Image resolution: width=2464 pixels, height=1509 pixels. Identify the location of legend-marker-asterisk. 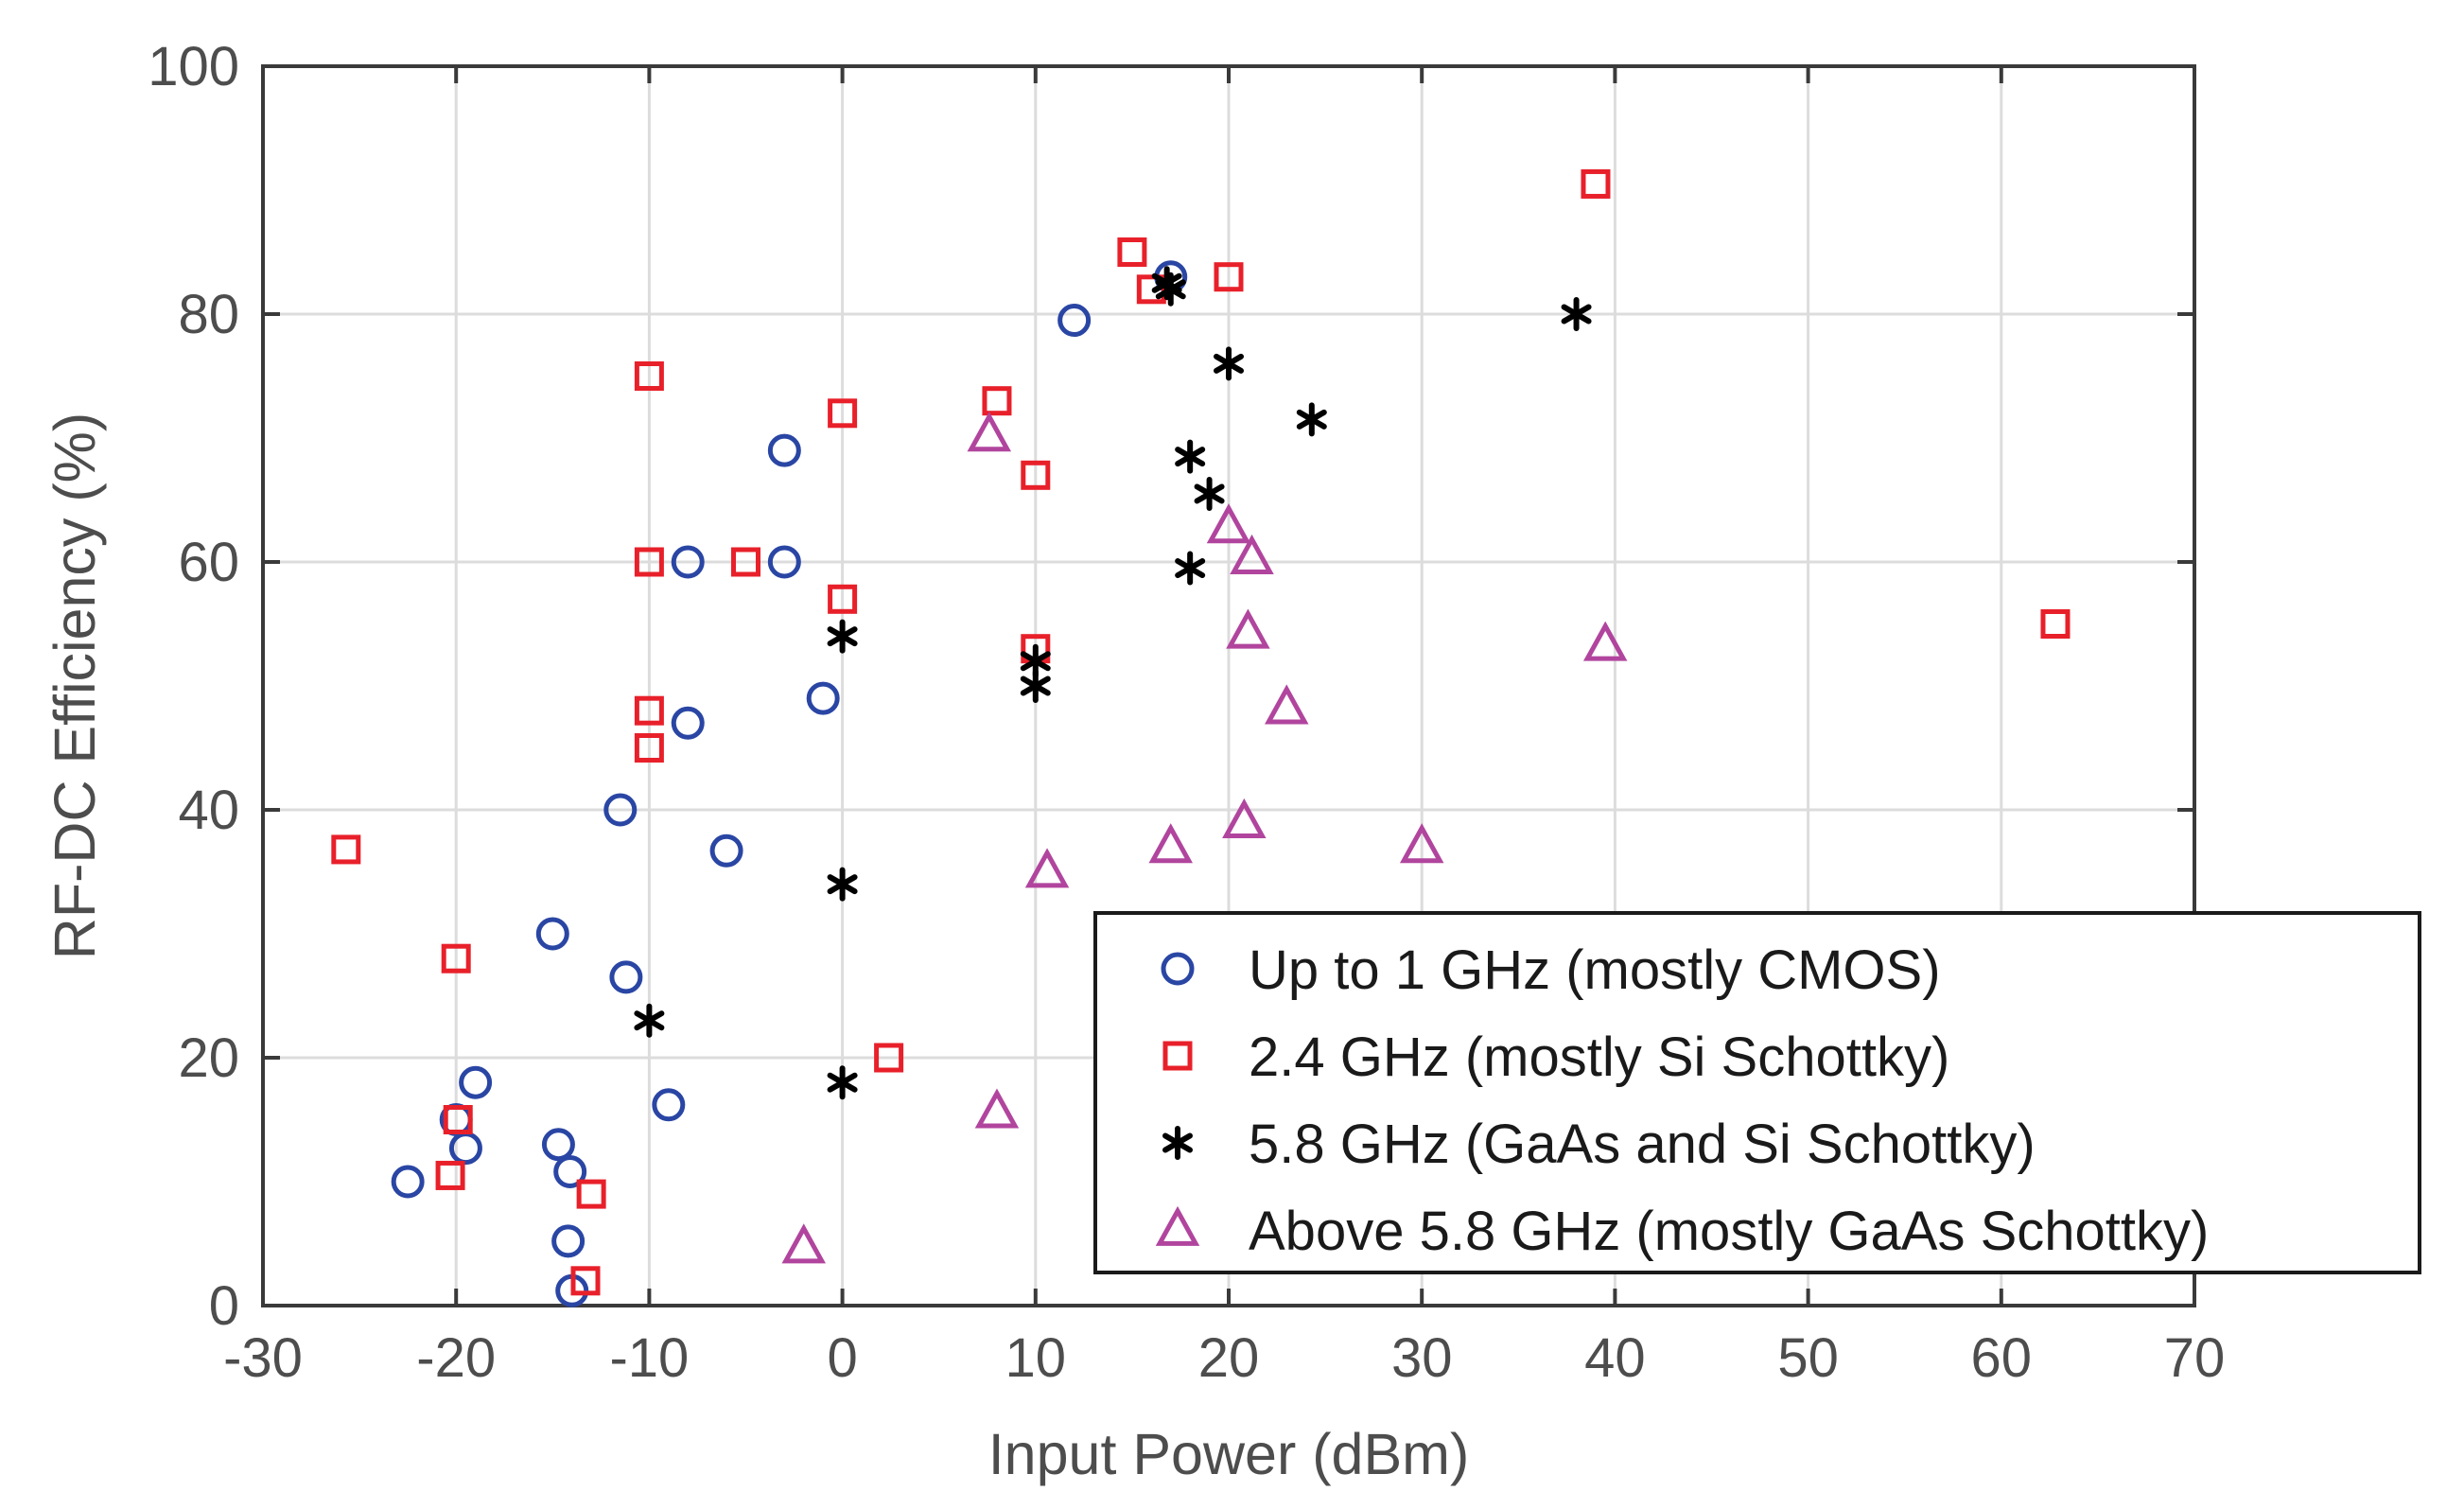
(1177, 1143).